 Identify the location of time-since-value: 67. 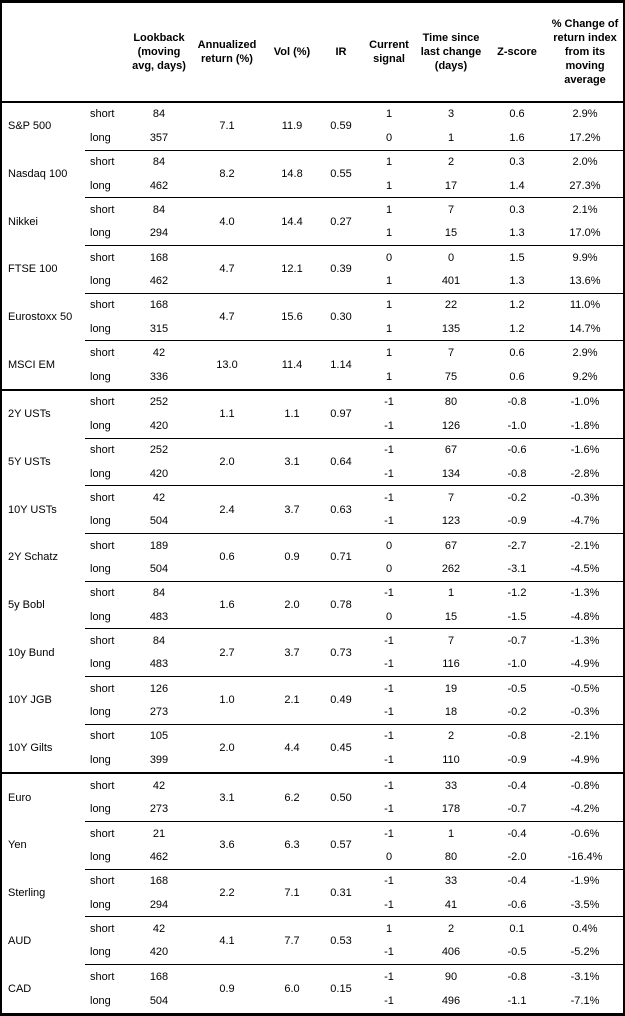
(451, 545).